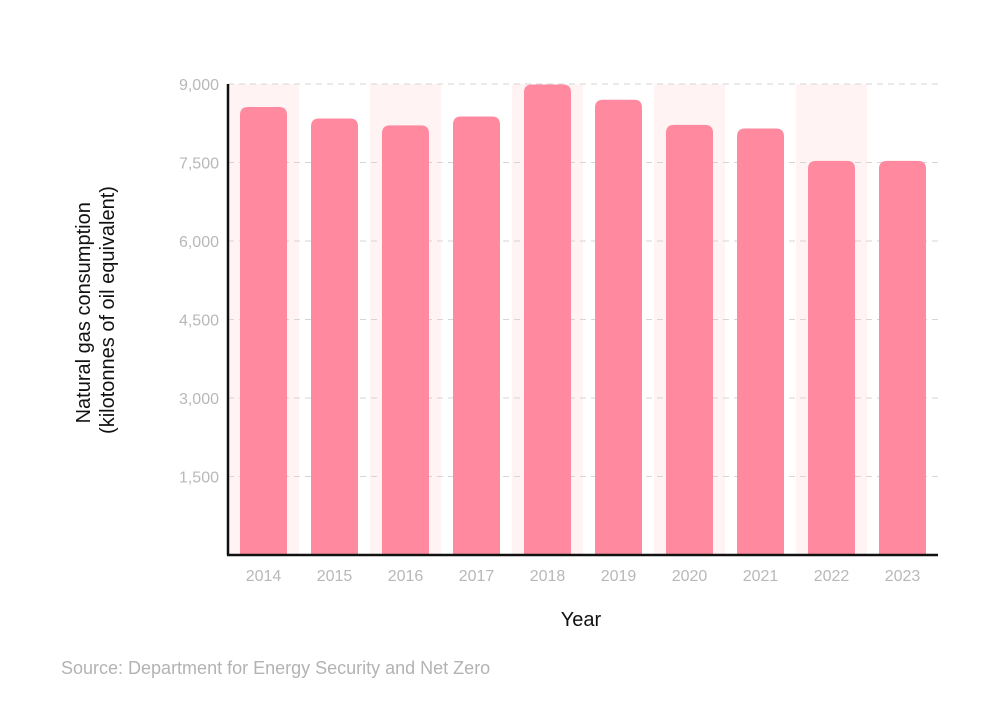 This screenshot has height=710, width=1000. Describe the element at coordinates (406, 576) in the screenshot. I see `x-tick-label: 2016` at that location.